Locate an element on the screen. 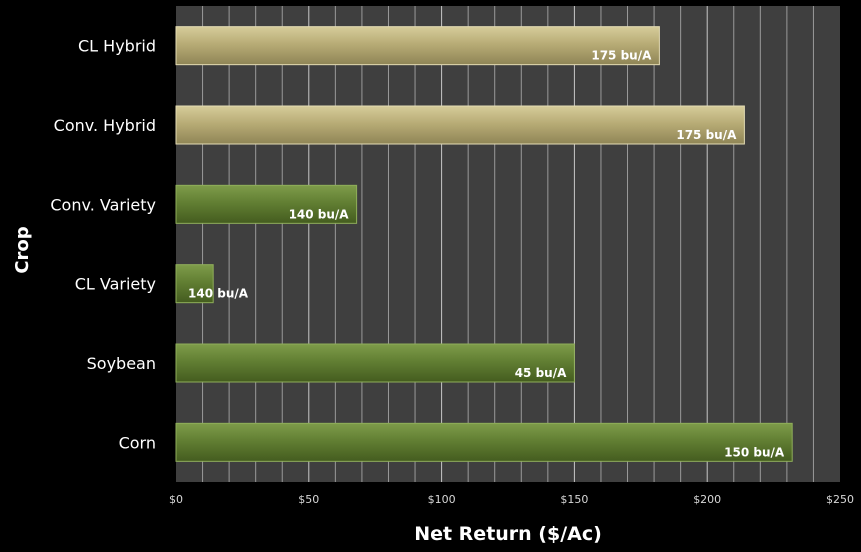 The width and height of the screenshot is (861, 552). x-tick-label: $0 is located at coordinates (176, 499).